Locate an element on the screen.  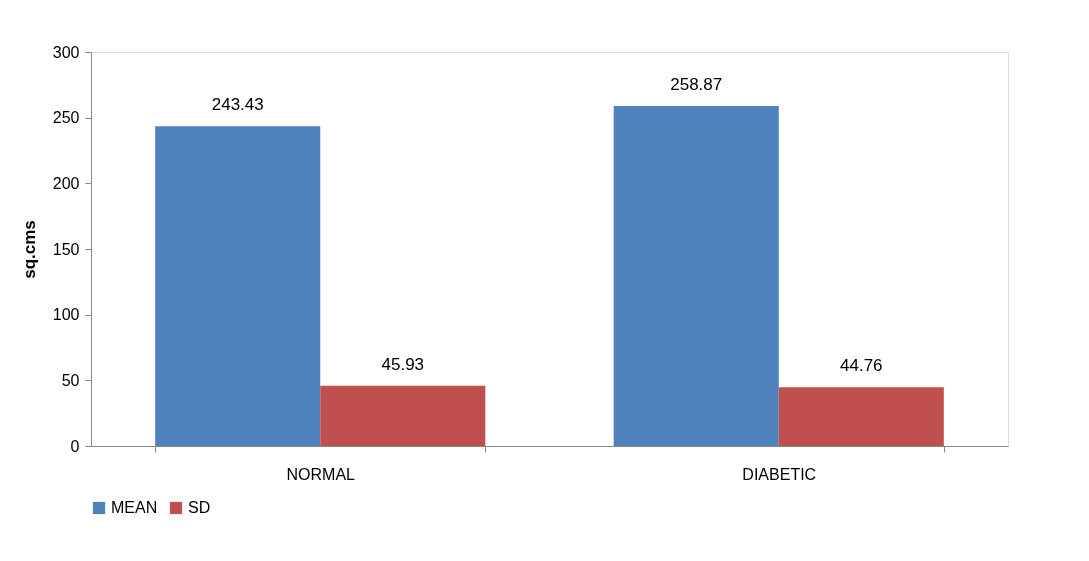
x-tick-label: NORMAL is located at coordinates (321, 474).